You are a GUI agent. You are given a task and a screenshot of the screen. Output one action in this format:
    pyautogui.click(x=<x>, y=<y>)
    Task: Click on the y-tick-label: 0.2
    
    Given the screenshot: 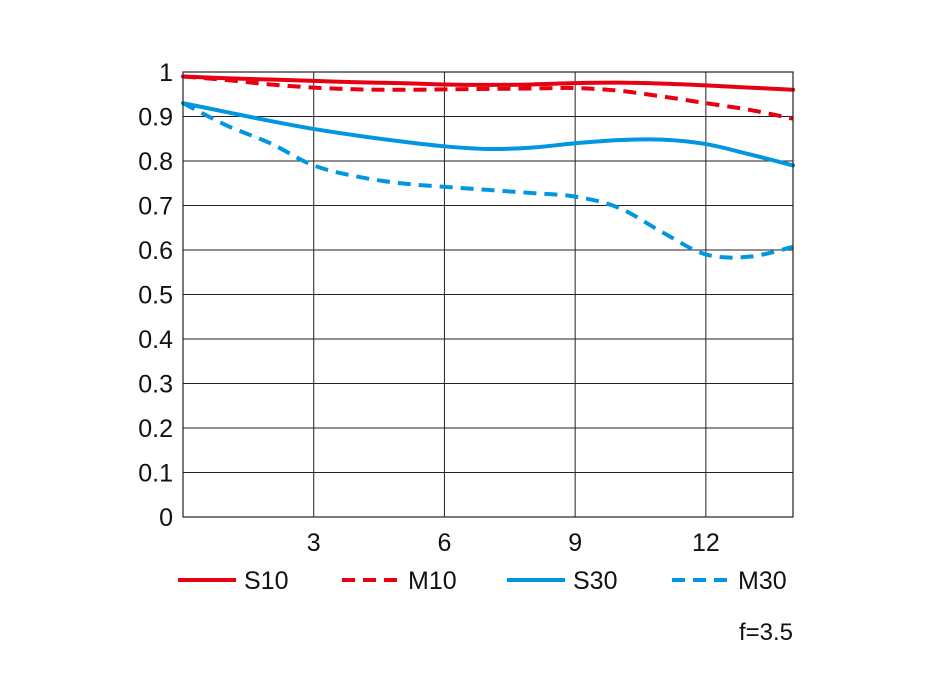 What is the action you would take?
    pyautogui.click(x=155, y=429)
    